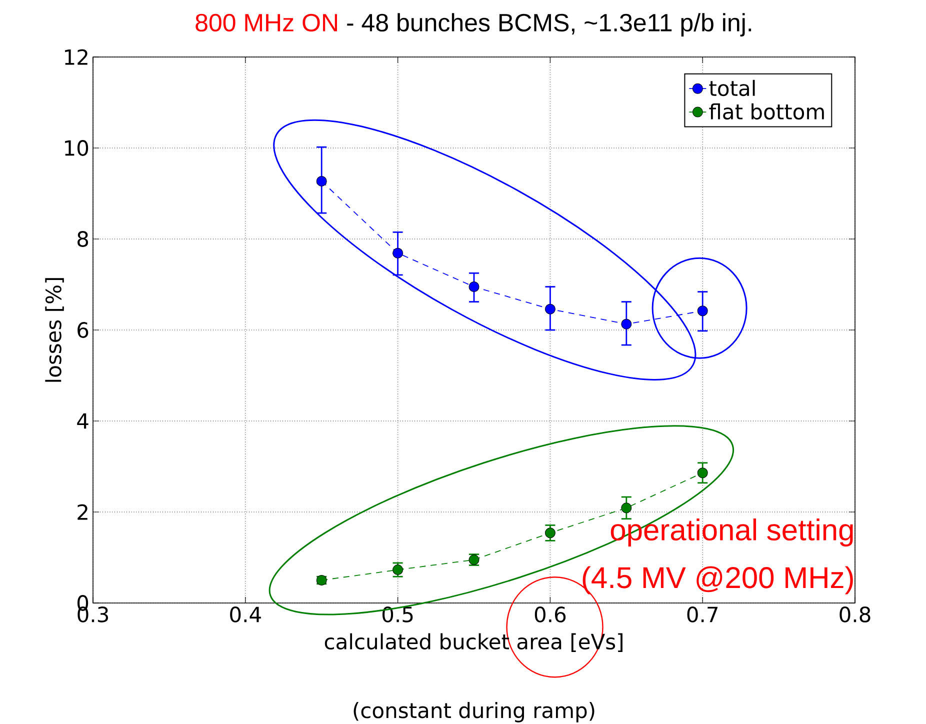  Describe the element at coordinates (717, 580) in the screenshot. I see `annotation: (4.5 MV @200 MHz)` at that location.